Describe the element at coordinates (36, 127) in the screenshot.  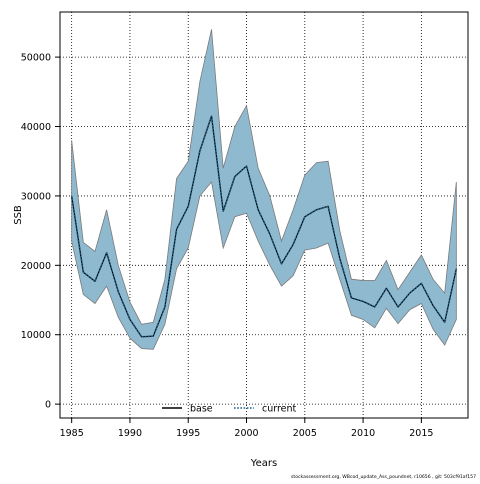
I see `y-tick-label-40000: 40000` at that location.